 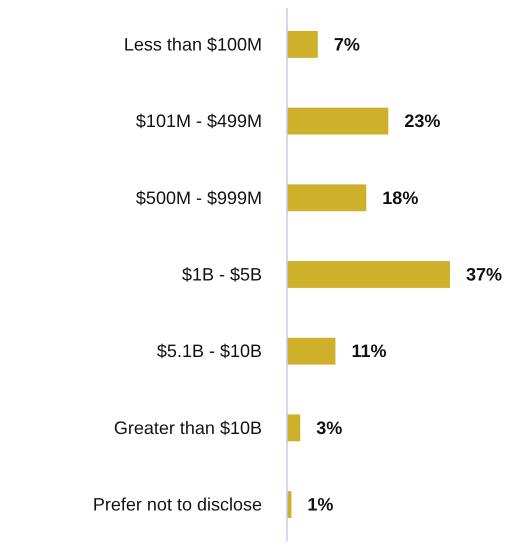 I want to click on y-tick-label: Greater than $10B, so click(x=188, y=428).